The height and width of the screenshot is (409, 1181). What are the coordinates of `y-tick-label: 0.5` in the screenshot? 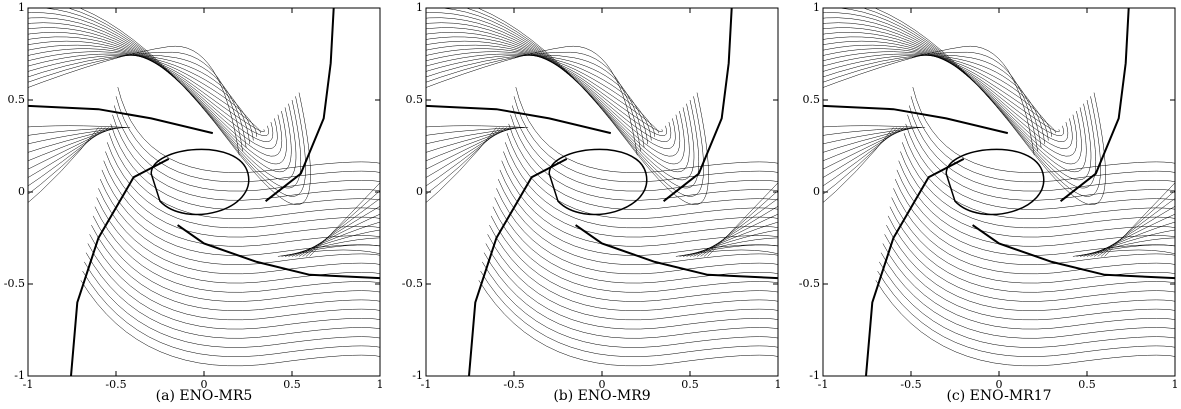 It's located at (415, 99).